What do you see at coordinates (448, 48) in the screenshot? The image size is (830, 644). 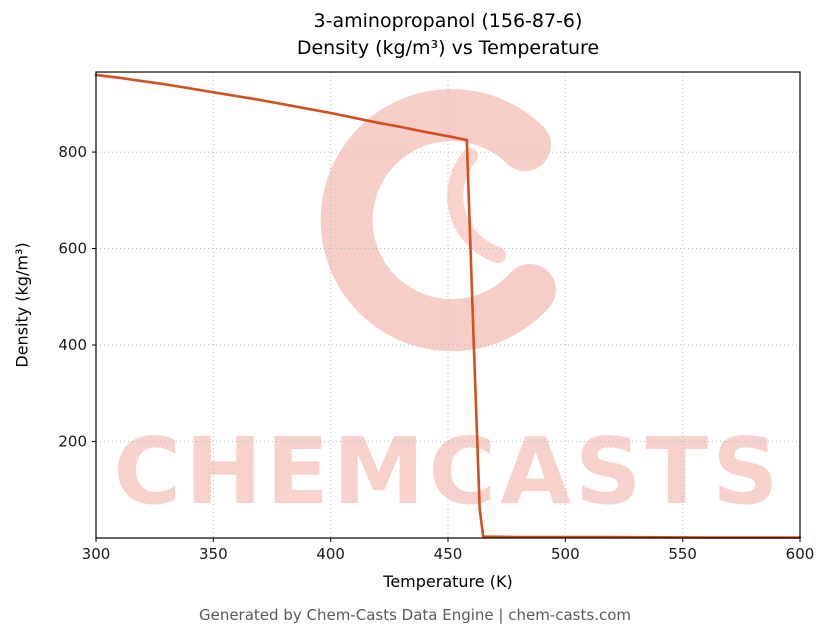 I see `chart-title-line2: Density (kg/m³) vs Temperature` at bounding box center [448, 48].